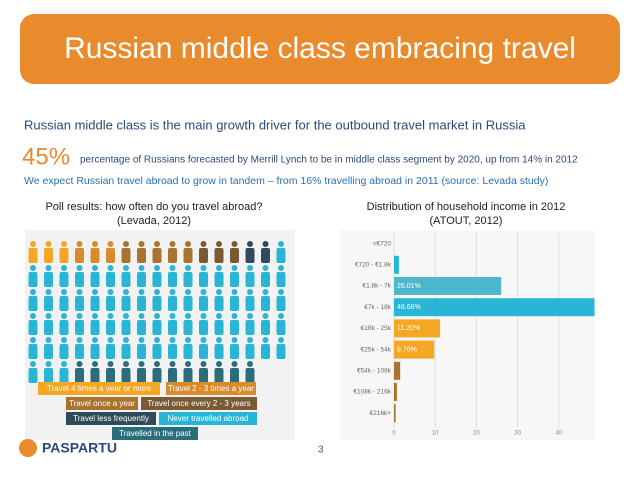  What do you see at coordinates (376, 349) in the screenshot?
I see `y-tick-label: €25k - 54k` at bounding box center [376, 349].